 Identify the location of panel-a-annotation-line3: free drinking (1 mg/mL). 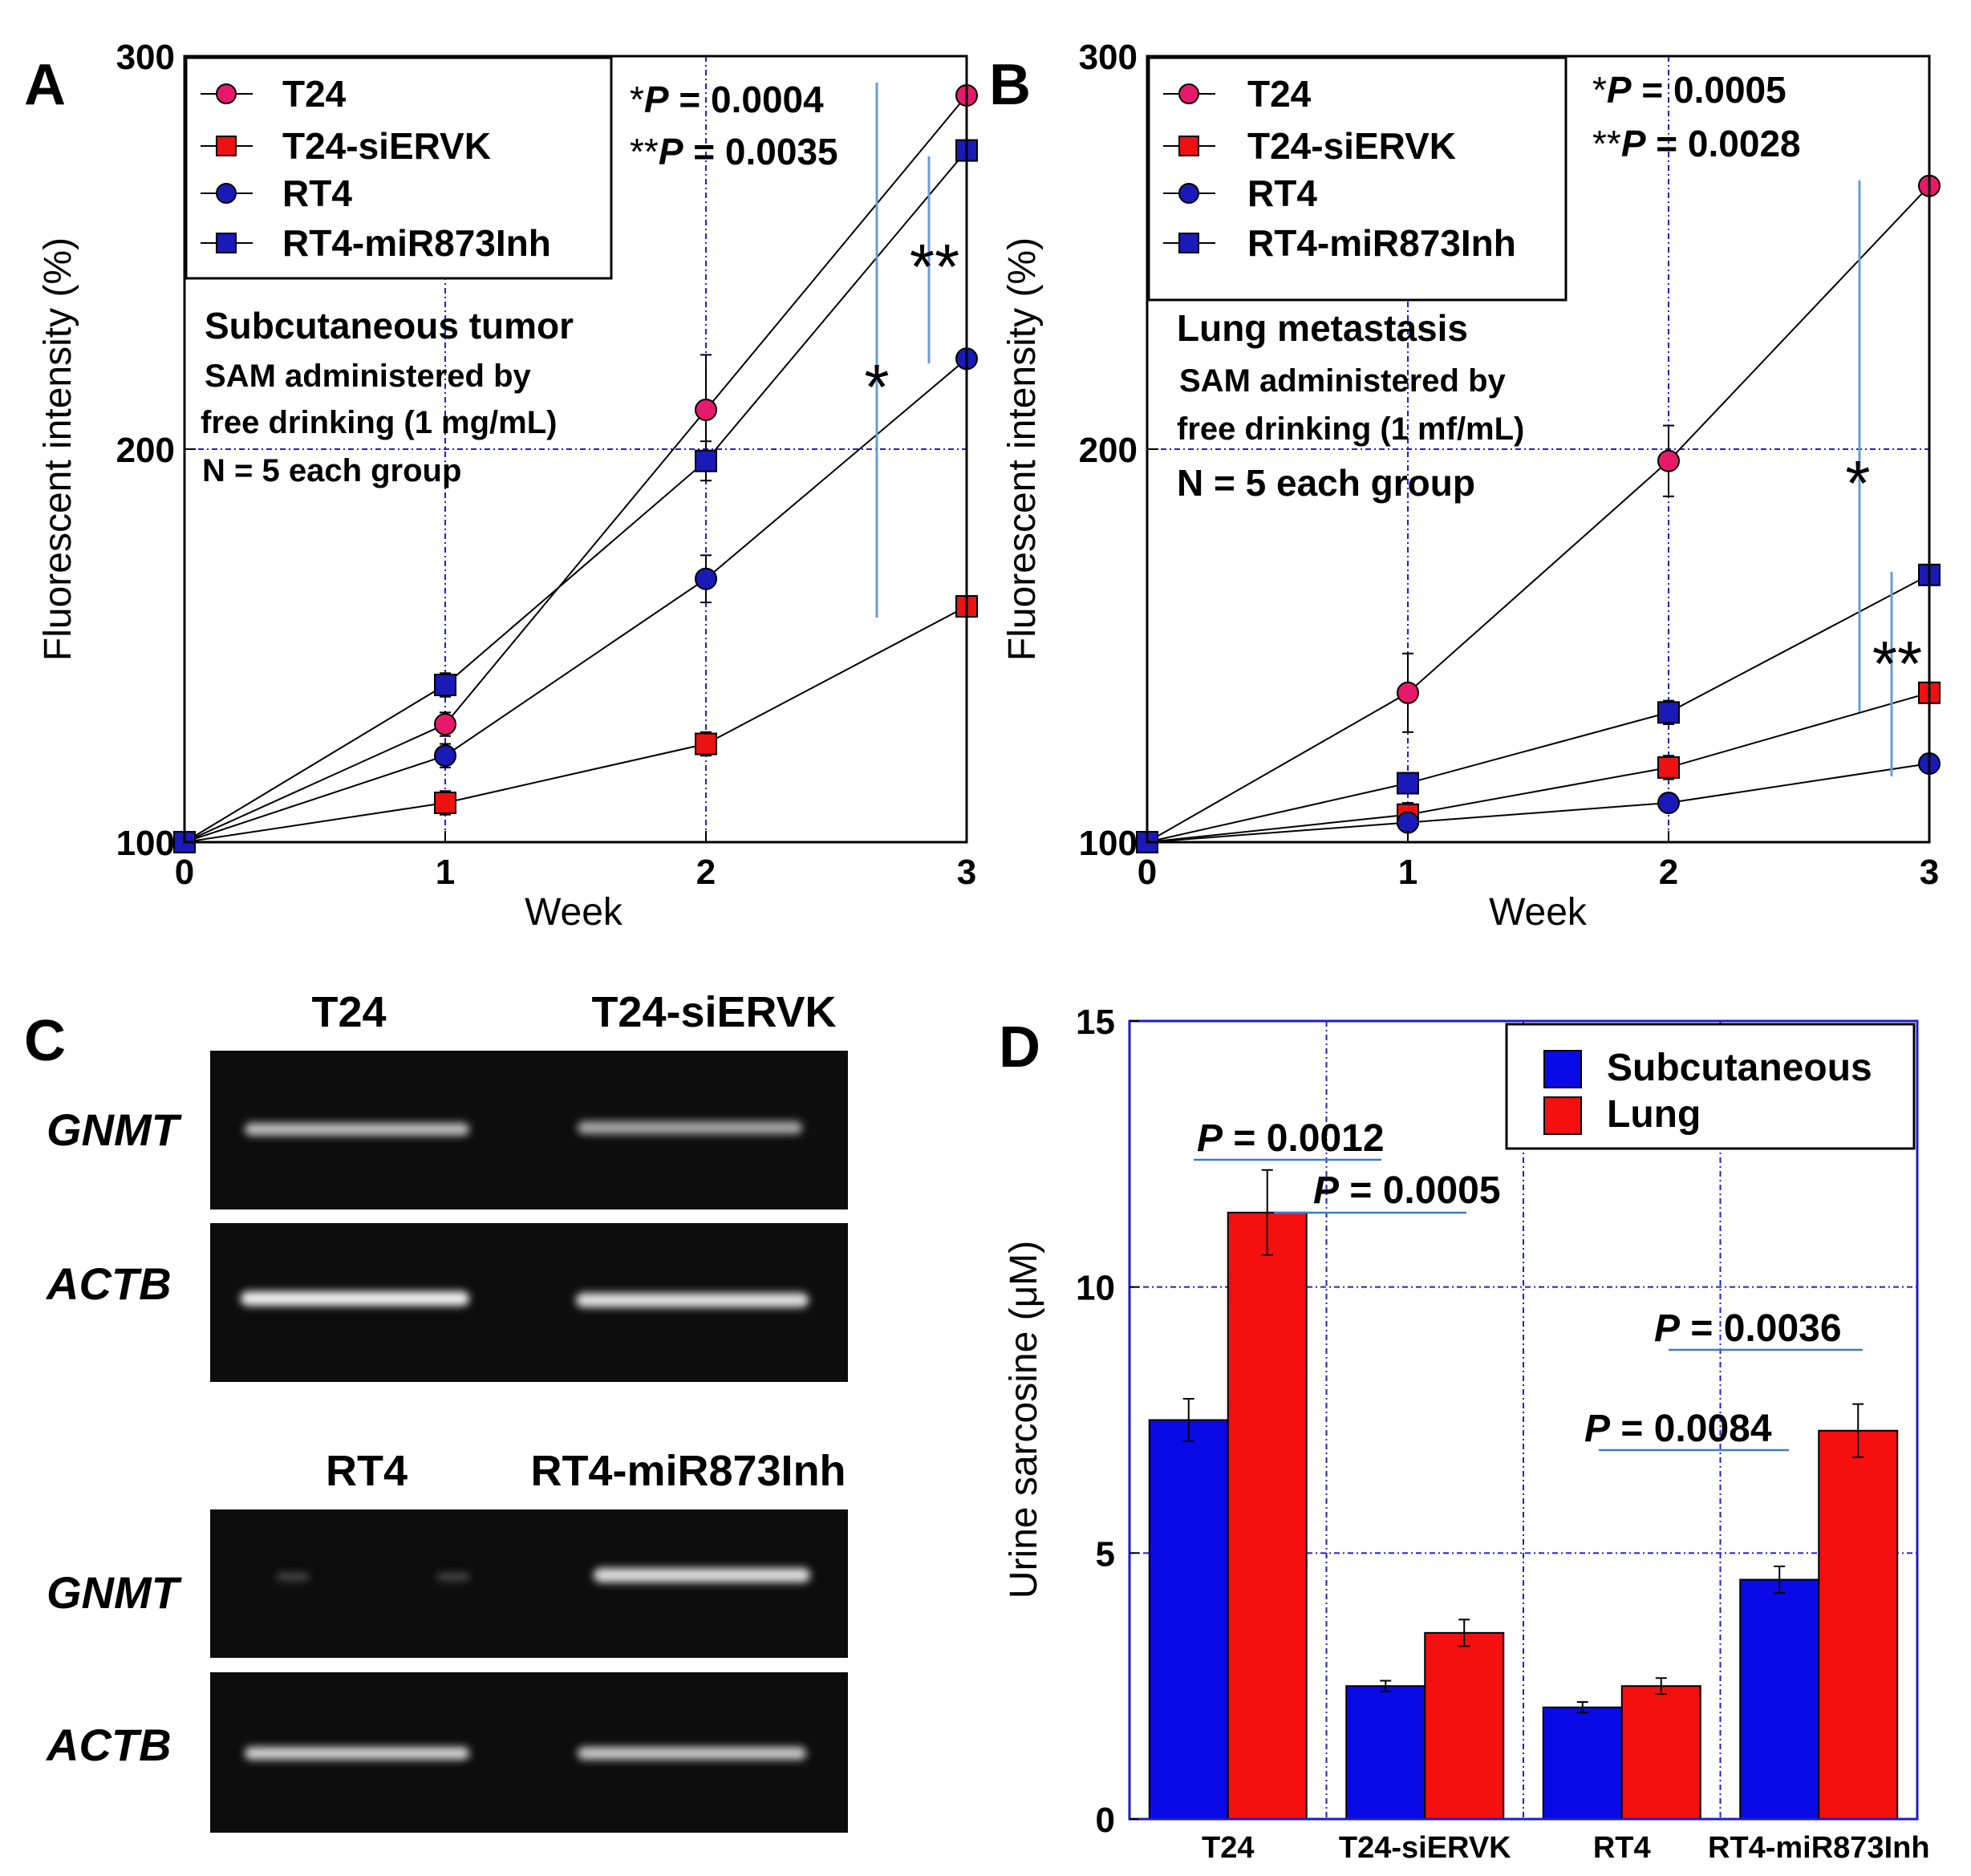
(380, 422).